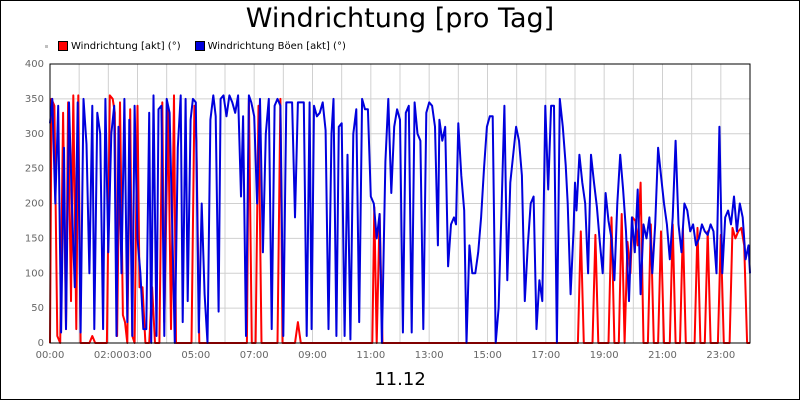  I want to click on y-tick-label: 250, so click(34, 169).